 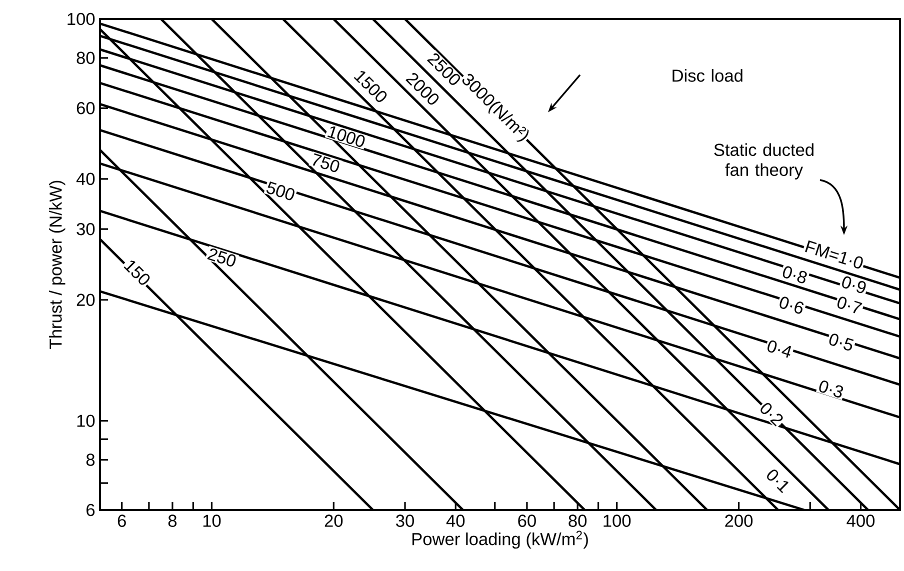 What do you see at coordinates (780, 349) in the screenshot?
I see `annotation: 0·4` at bounding box center [780, 349].